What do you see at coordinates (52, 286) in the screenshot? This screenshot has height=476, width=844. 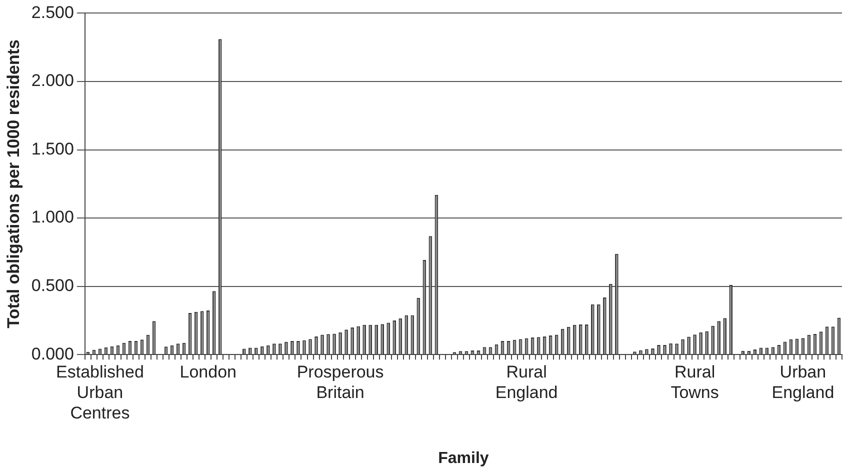 I see `y-tick-label: 0.500` at bounding box center [52, 286].